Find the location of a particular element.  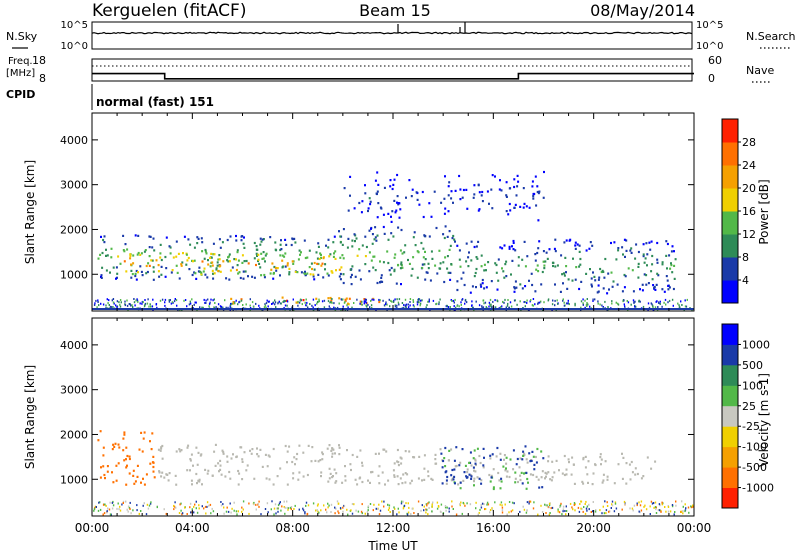

colorbar-tick-label: -100 is located at coordinates (754, 447).